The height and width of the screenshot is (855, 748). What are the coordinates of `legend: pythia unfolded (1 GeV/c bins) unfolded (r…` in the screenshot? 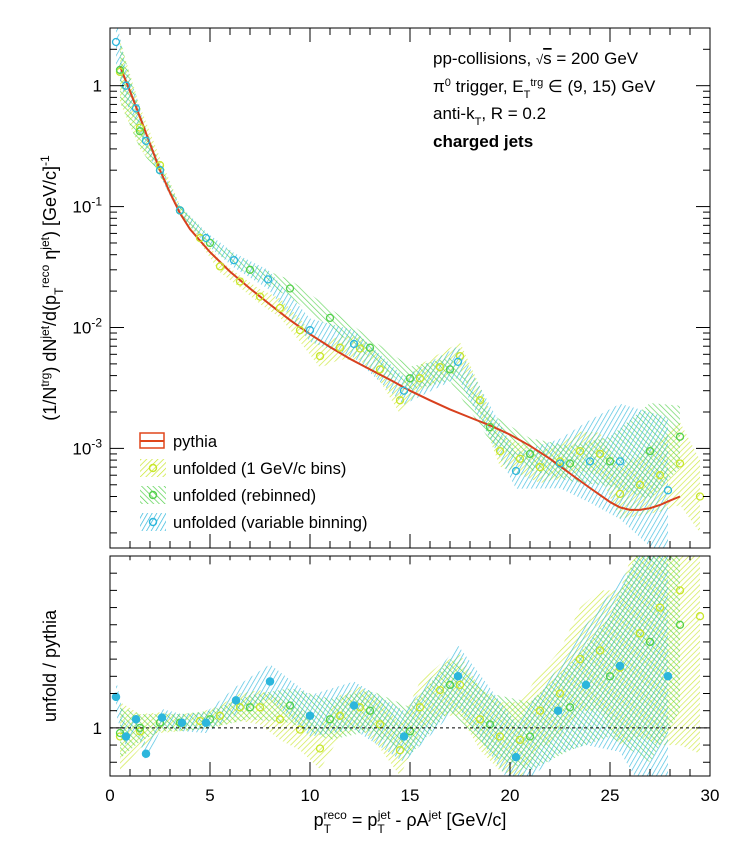 It's located at (253, 482).